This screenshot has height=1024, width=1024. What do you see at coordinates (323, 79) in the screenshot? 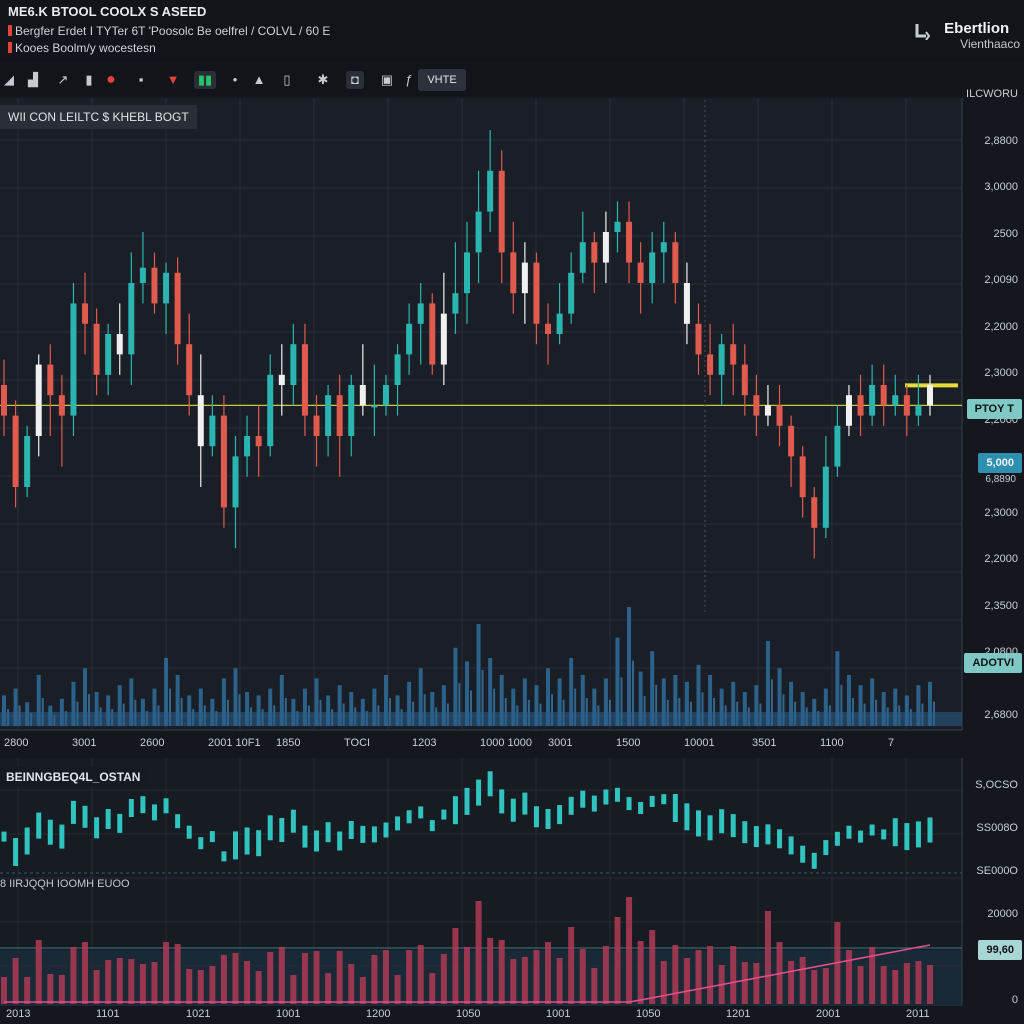
I see `star-icon: ✱` at bounding box center [323, 79].